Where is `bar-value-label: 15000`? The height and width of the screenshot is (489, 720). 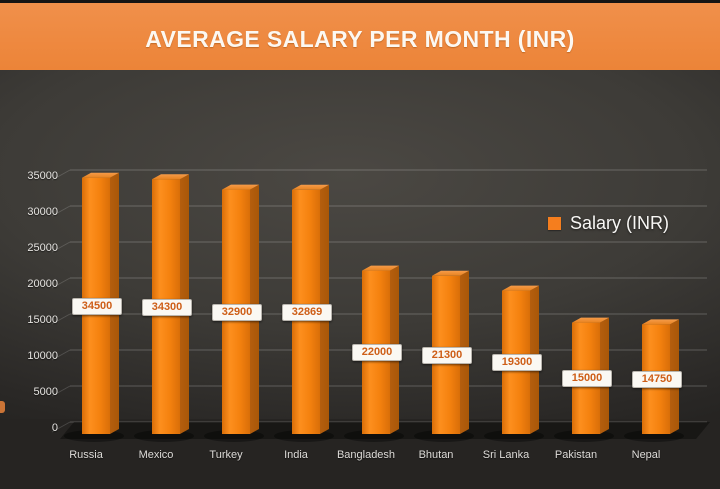 bar-value-label: 15000 is located at coordinates (587, 378).